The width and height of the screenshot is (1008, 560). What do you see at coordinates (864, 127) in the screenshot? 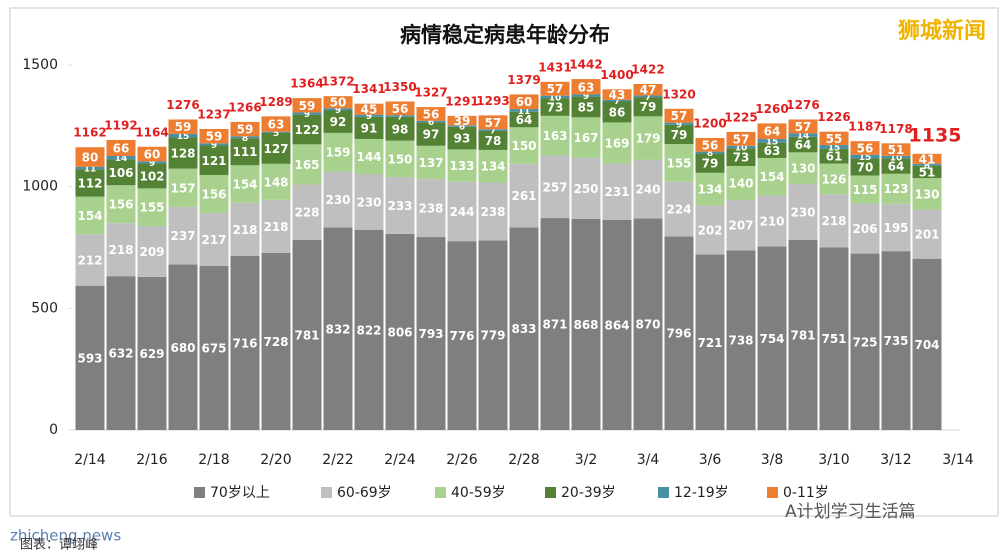
I see `total-label: 1187` at bounding box center [864, 127].